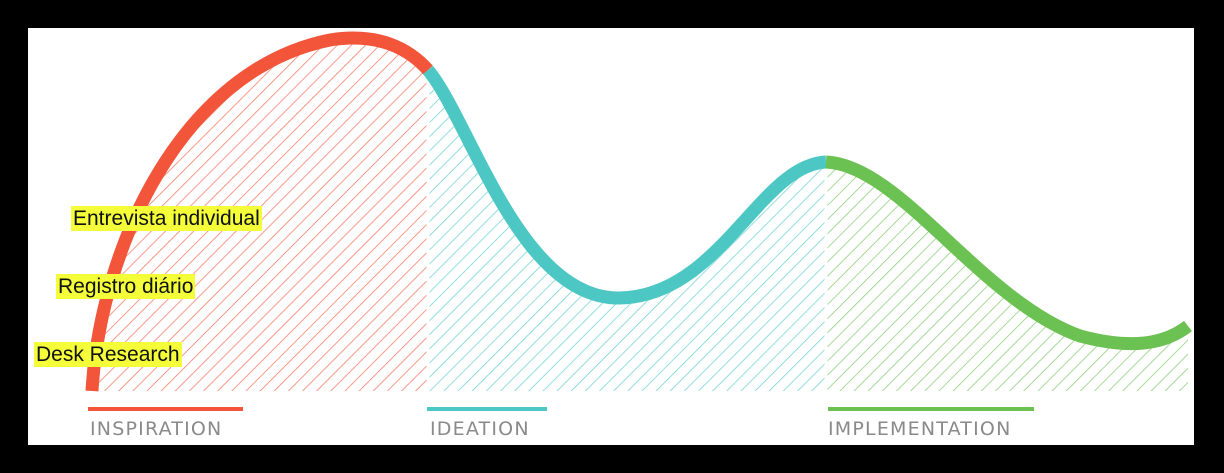 This screenshot has height=473, width=1224. I want to click on implementation-bar, so click(931, 409).